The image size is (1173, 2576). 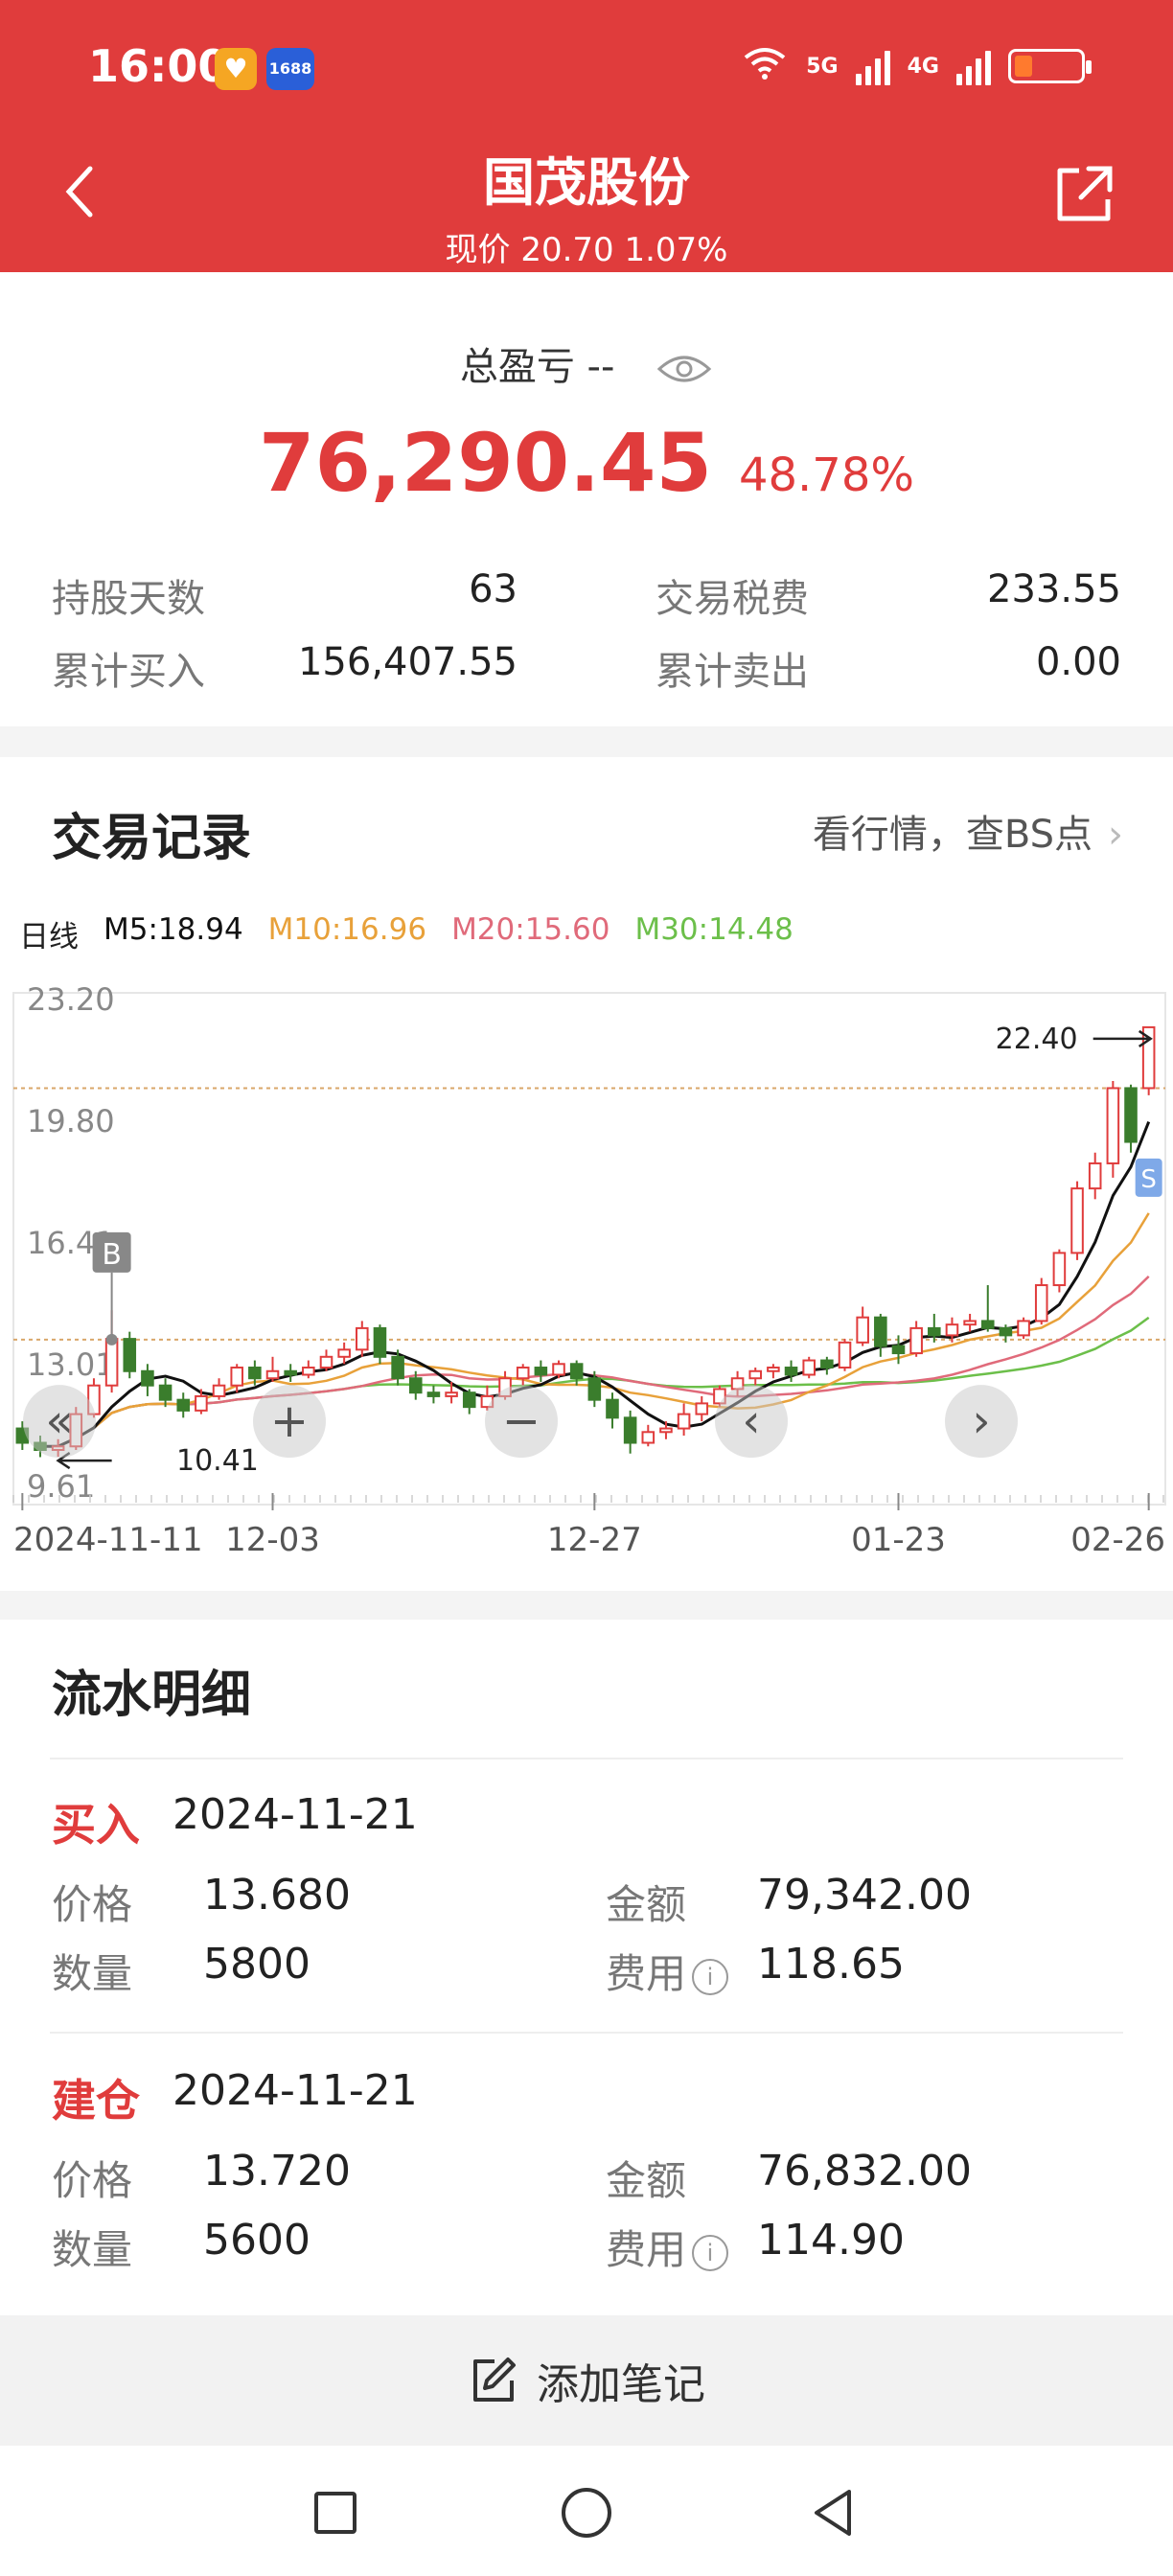 I want to click on view-market-link: 看行情，查BS点 ›, so click(x=968, y=831).